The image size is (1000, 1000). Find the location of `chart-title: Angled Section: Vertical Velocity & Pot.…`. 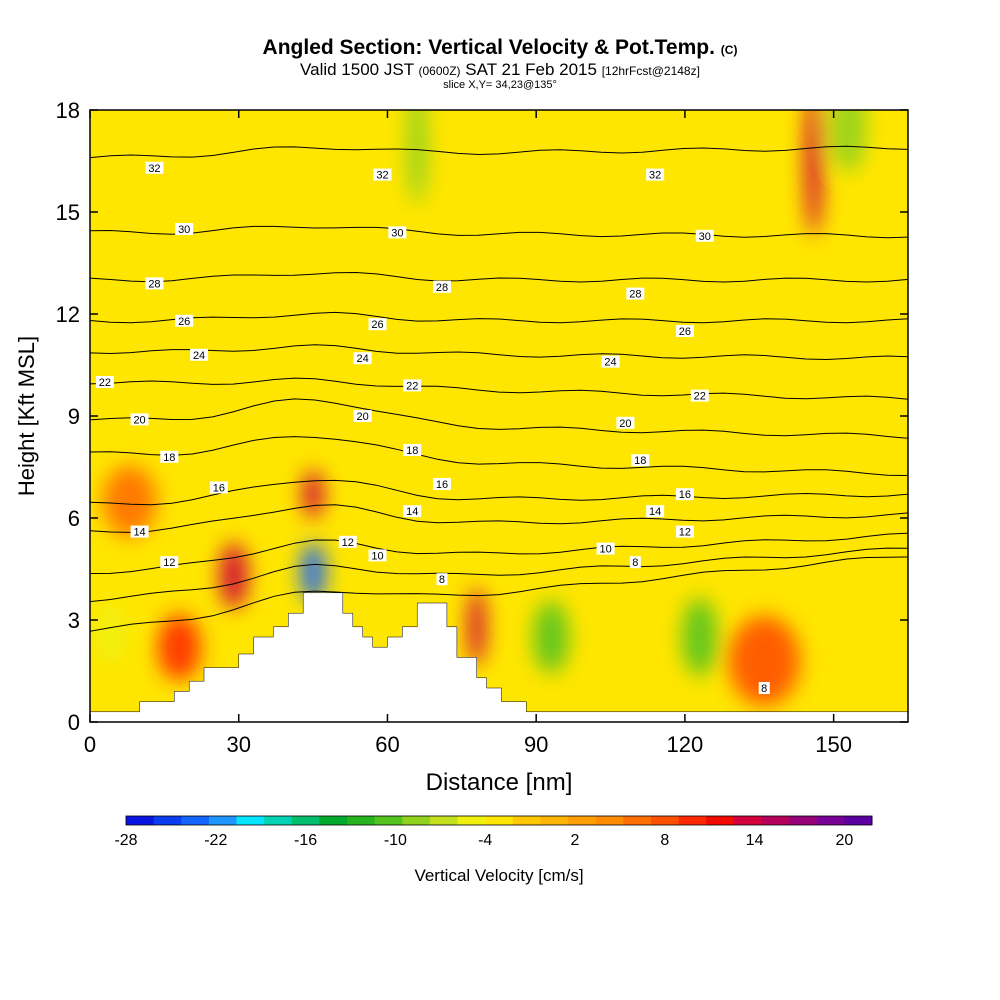

chart-title: Angled Section: Vertical Velocity & Pot.… is located at coordinates (500, 47).